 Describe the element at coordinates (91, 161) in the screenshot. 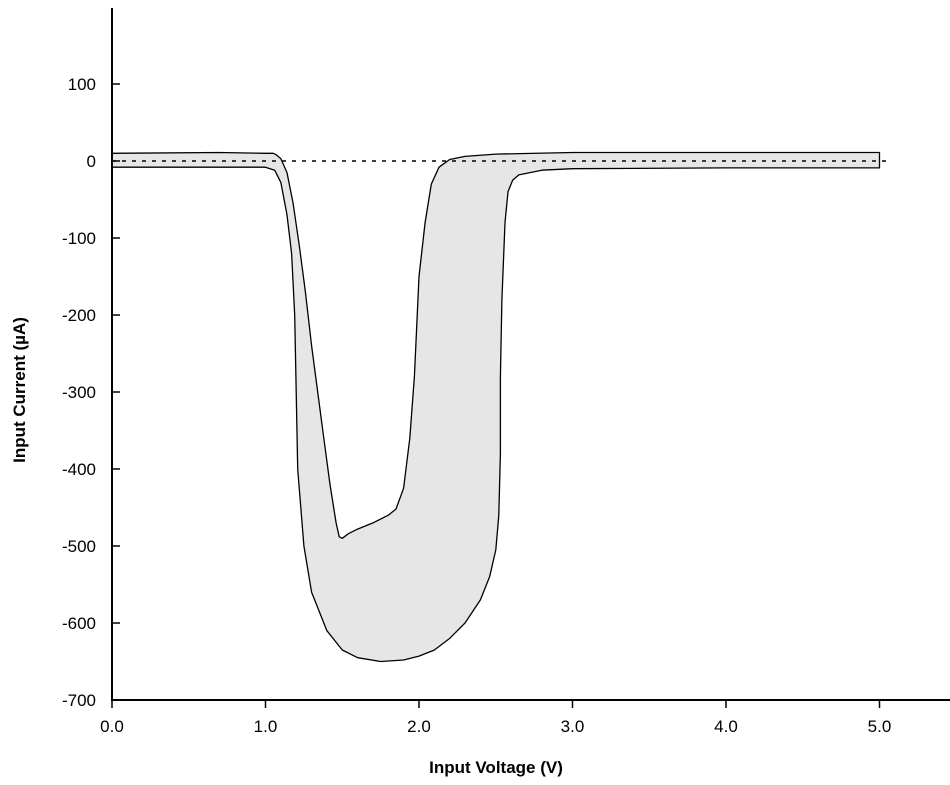

I see `y-tick-label: 0` at that location.